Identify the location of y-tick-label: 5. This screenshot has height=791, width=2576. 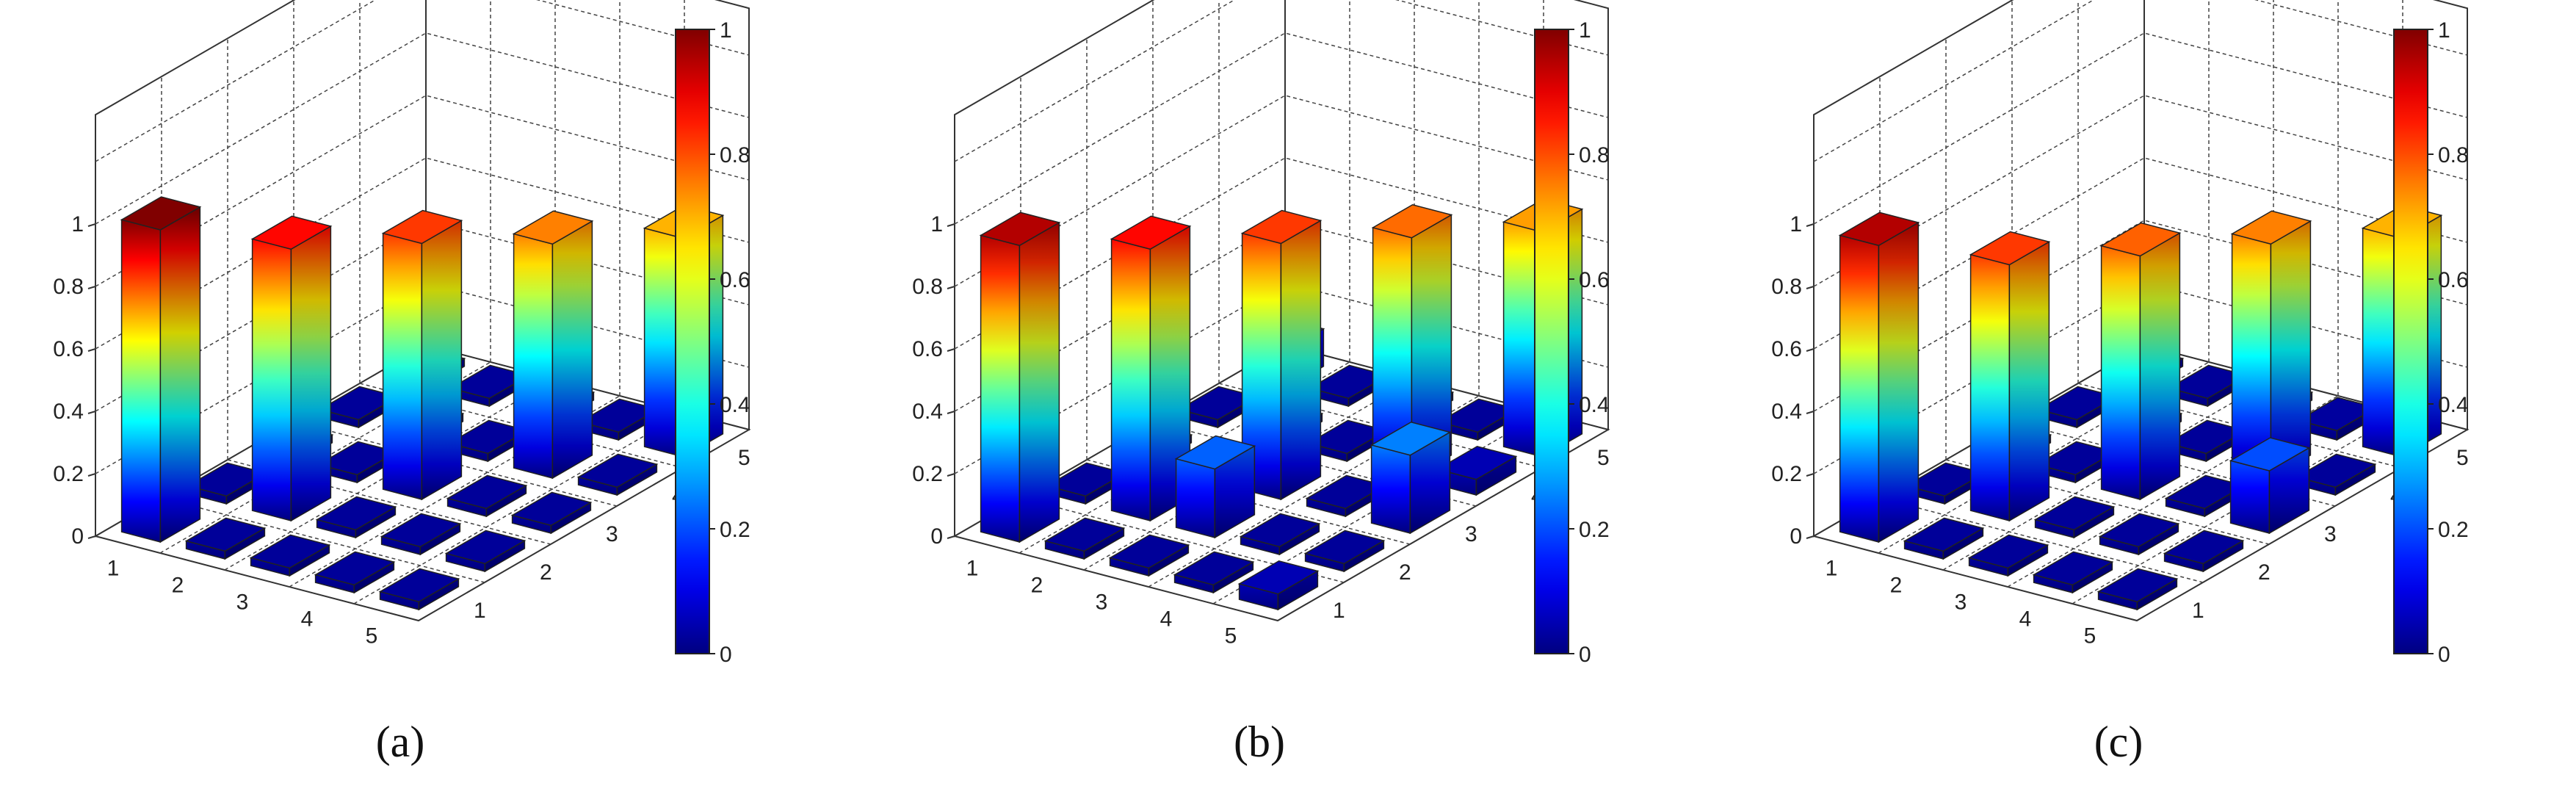
(2462, 458).